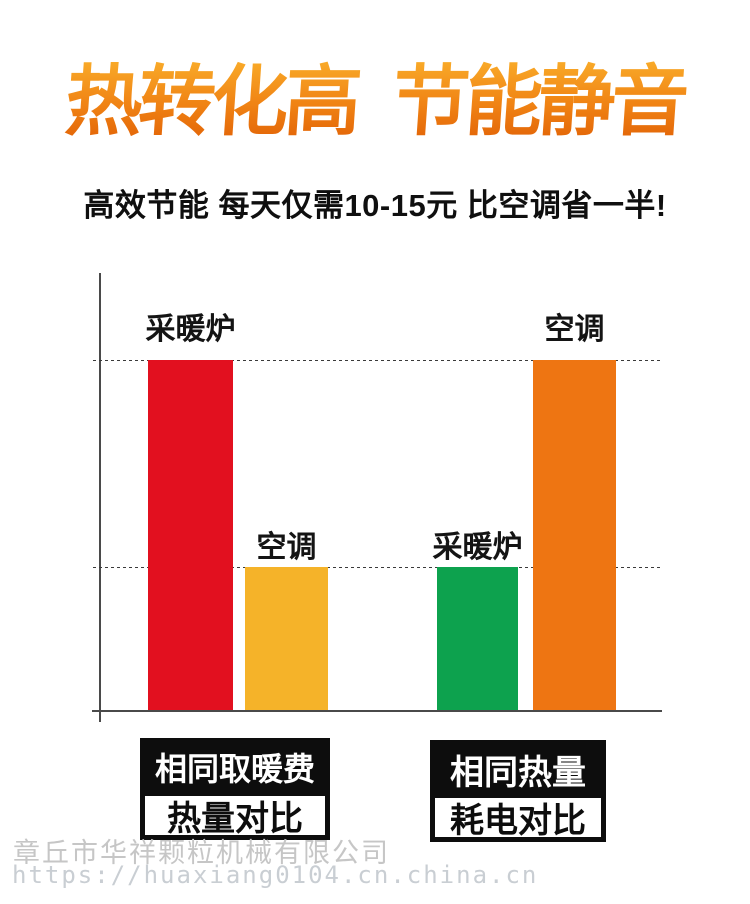 This screenshot has height=904, width=750. Describe the element at coordinates (574, 329) in the screenshot. I see `bar-label-aircon-power: 空调` at that location.